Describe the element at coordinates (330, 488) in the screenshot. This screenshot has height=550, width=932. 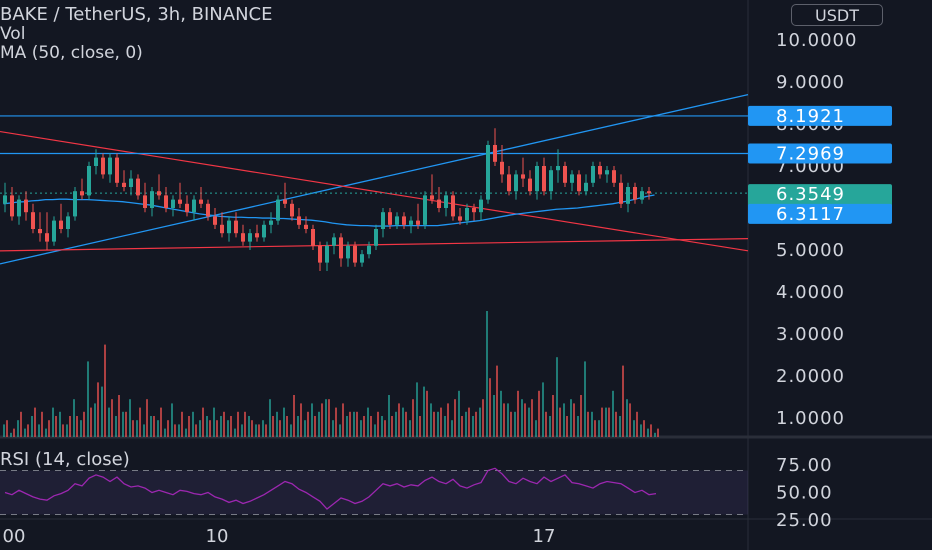
I see `rsi-line` at that location.